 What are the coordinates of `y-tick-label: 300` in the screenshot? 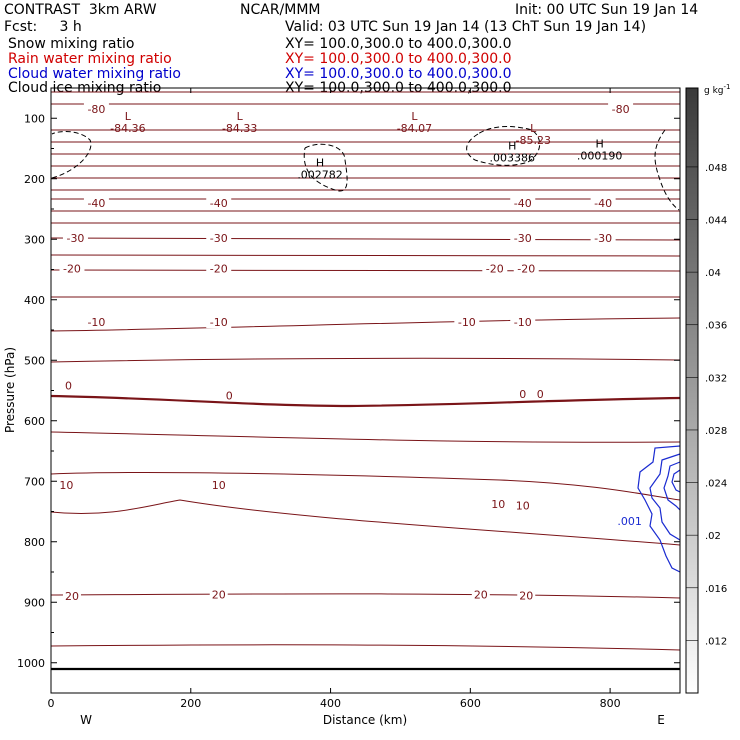 It's located at (34, 239).